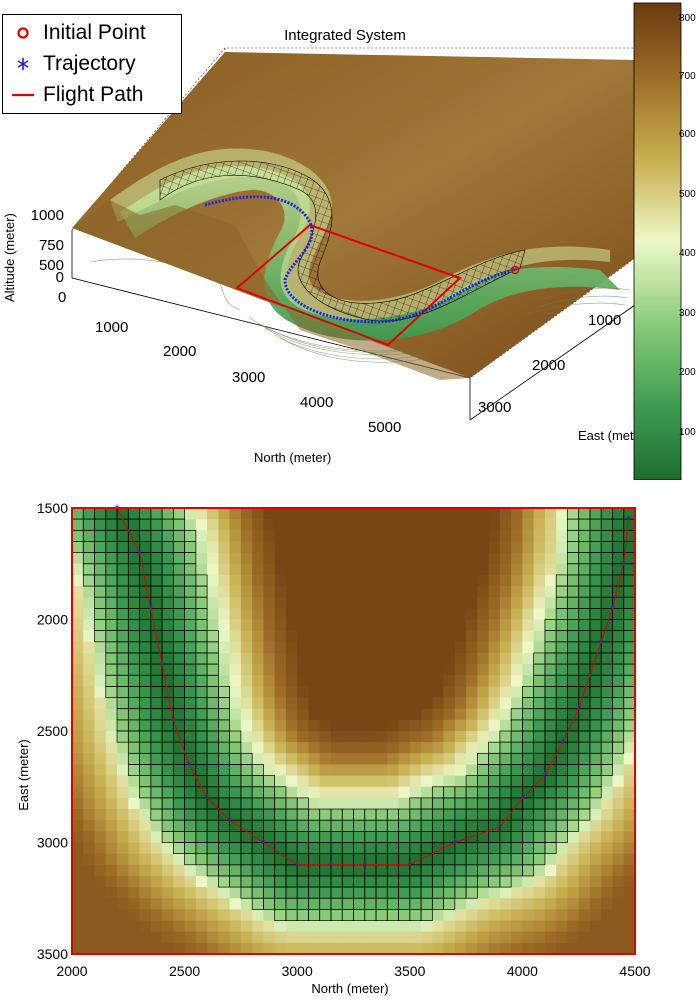 Image resolution: width=699 pixels, height=1000 pixels. I want to click on mesh-cell, so click(584, 814).